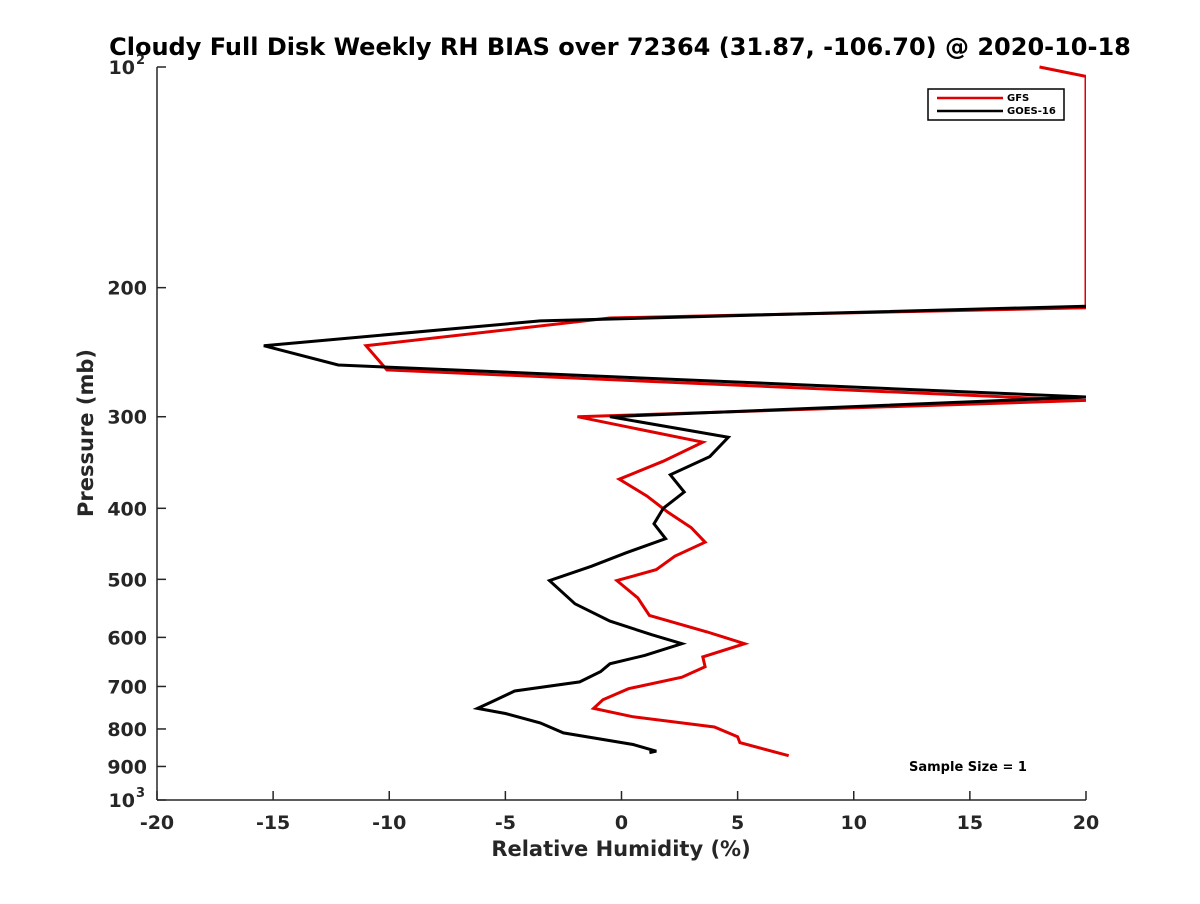 This screenshot has height=904, width=1200. What do you see at coordinates (505, 823) in the screenshot?
I see `x-tick-label: -5` at bounding box center [505, 823].